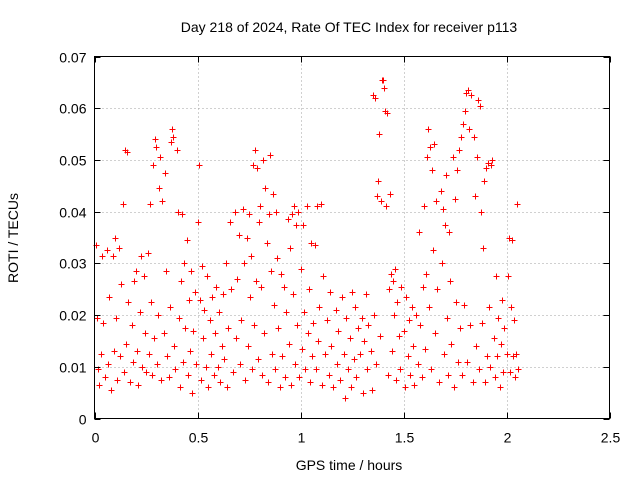 The height and width of the screenshot is (480, 640). Describe the element at coordinates (302, 438) in the screenshot. I see `x-tick-label: 1` at that location.